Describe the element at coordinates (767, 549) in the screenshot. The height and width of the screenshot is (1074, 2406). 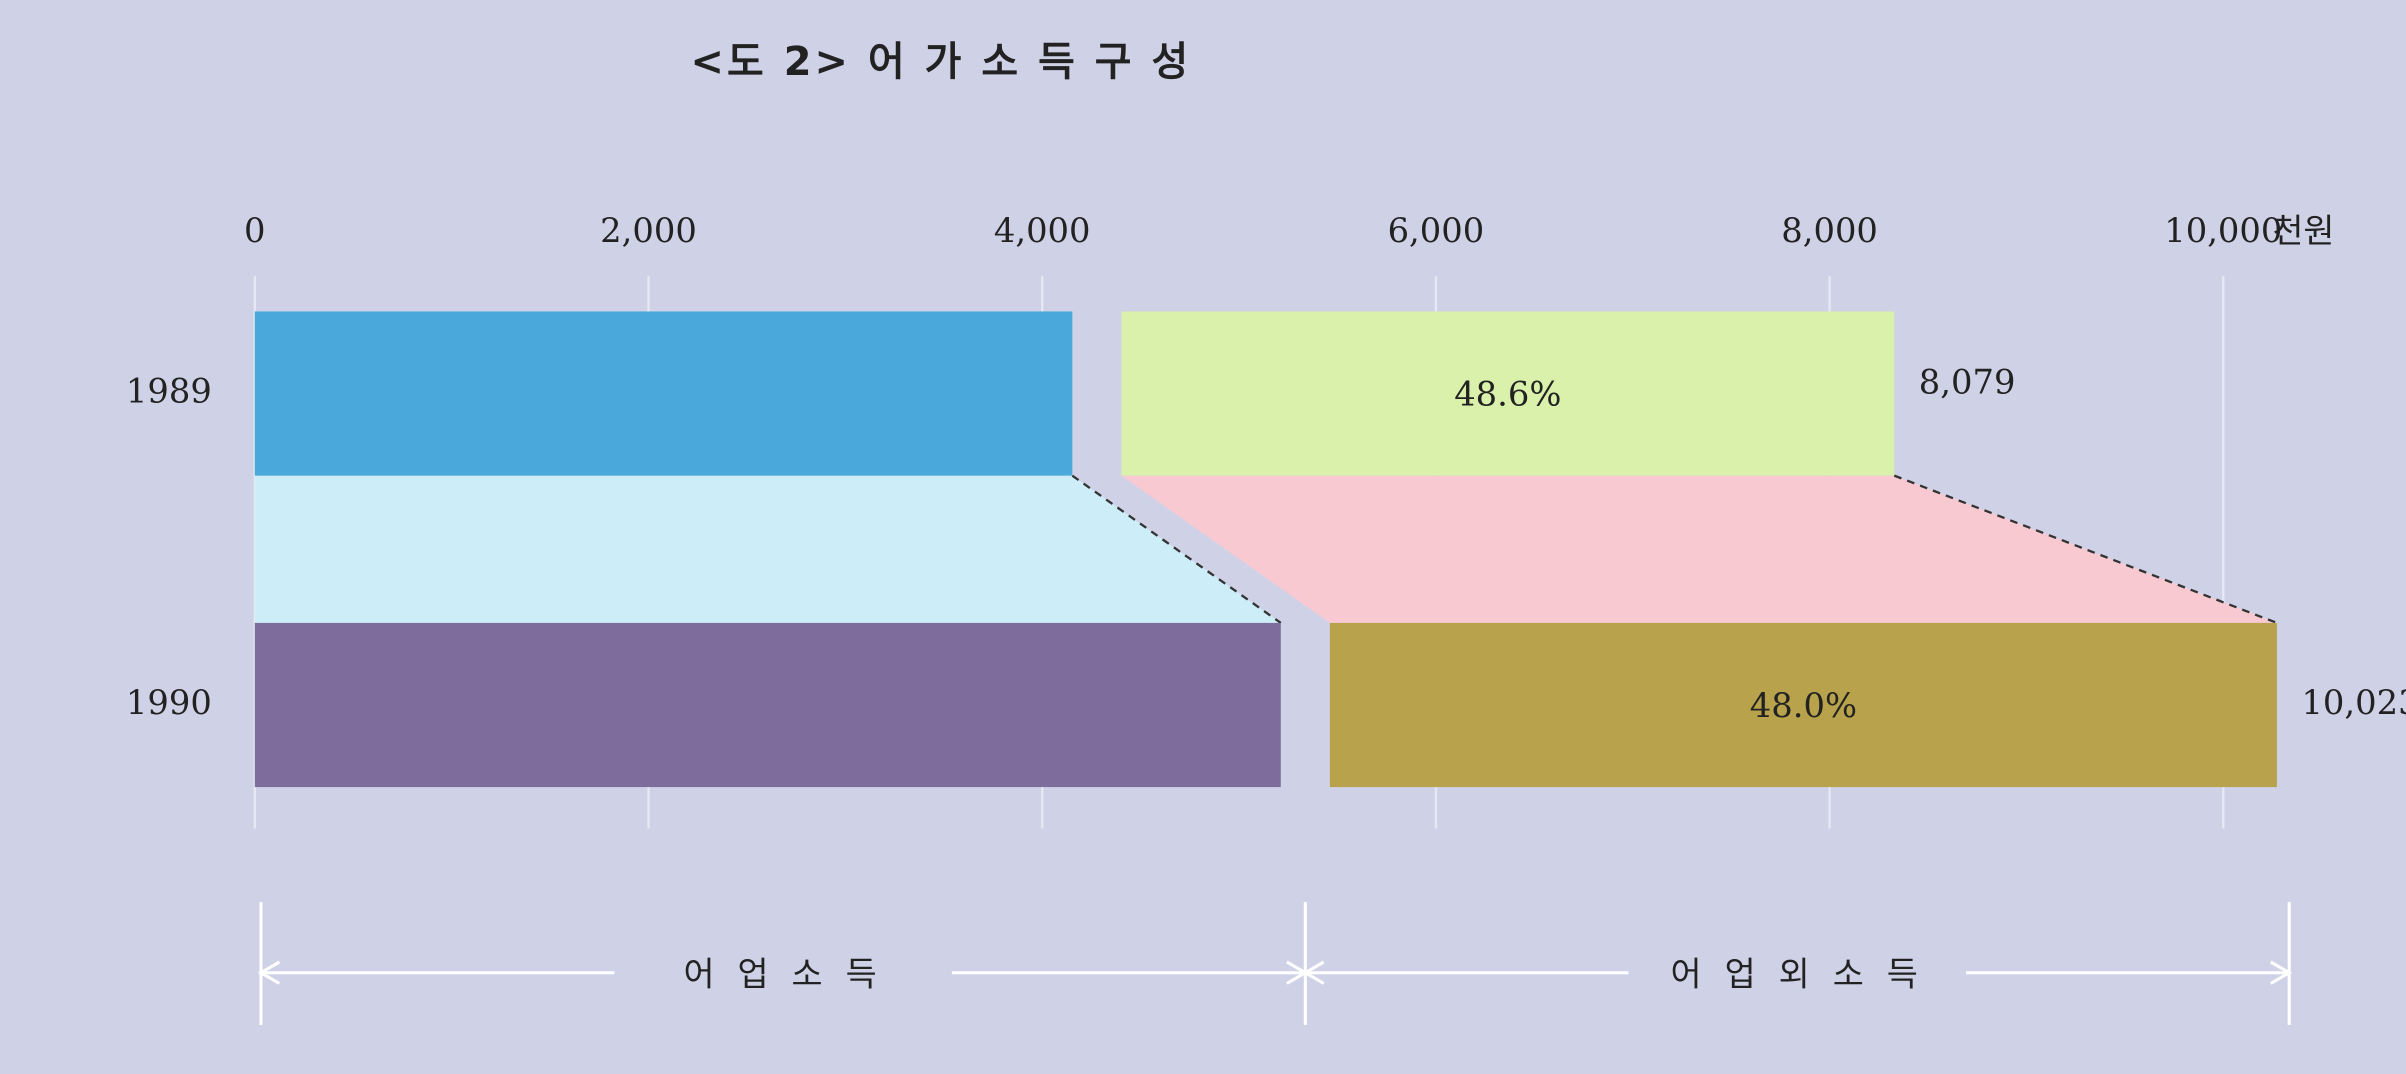
I see `connector` at that location.